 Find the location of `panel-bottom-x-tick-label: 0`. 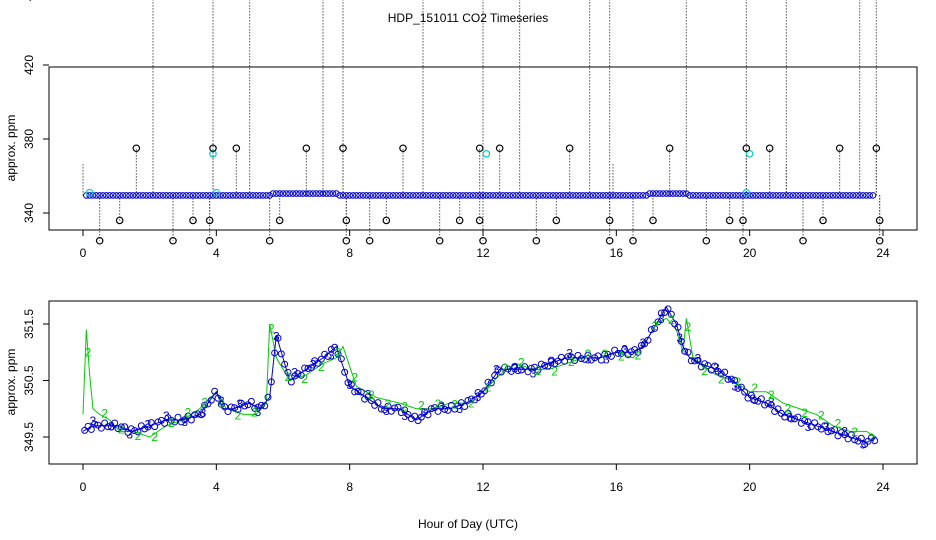

panel-bottom-x-tick-label: 0 is located at coordinates (83, 487).